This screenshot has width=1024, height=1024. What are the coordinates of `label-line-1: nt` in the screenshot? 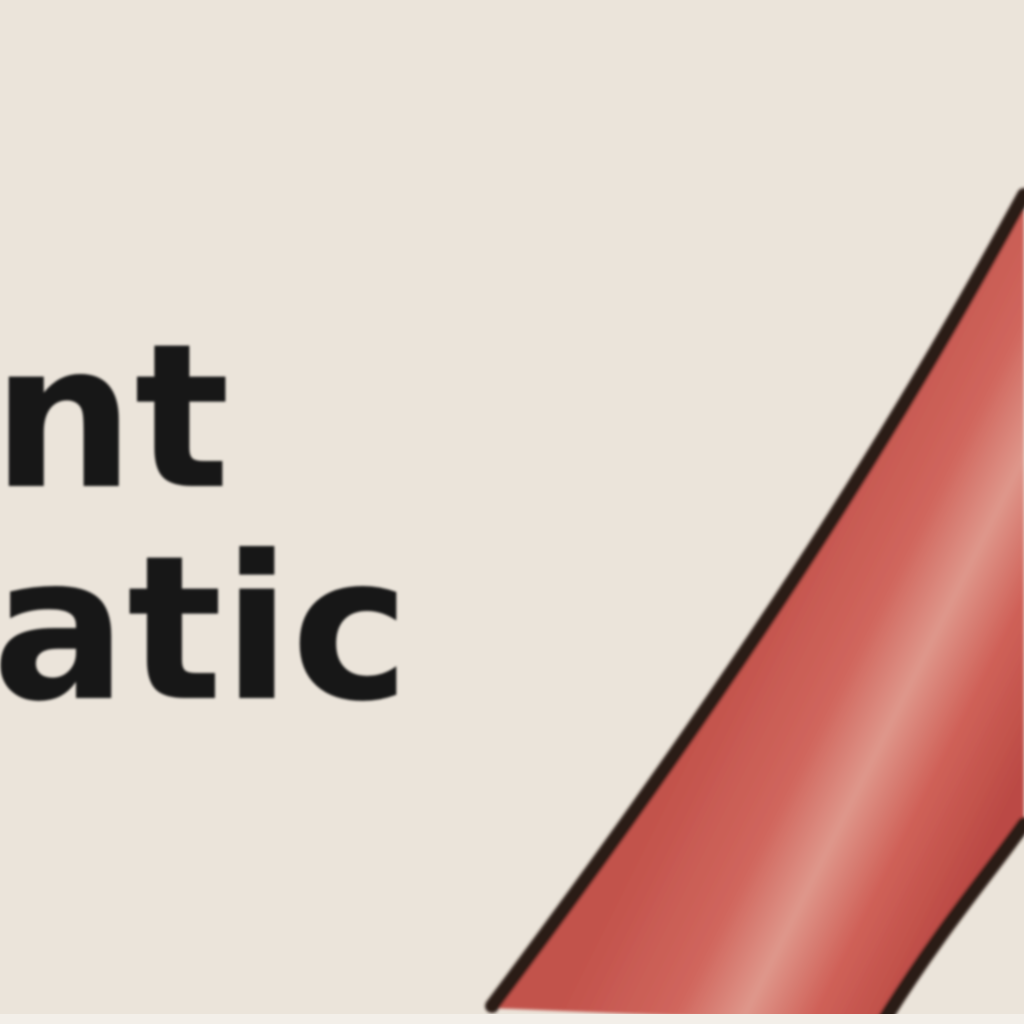 It's located at (115, 417).